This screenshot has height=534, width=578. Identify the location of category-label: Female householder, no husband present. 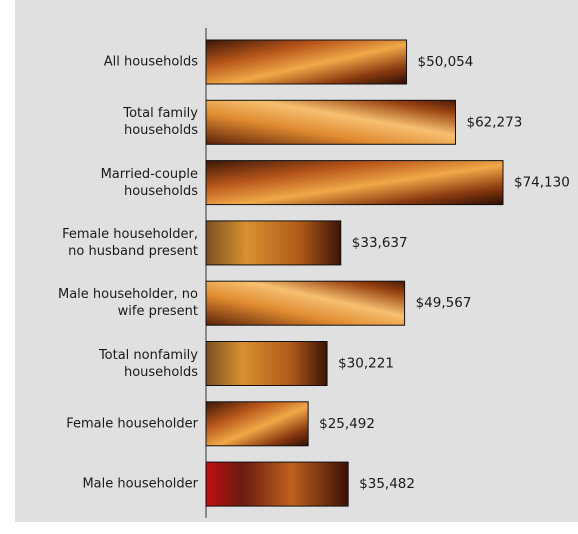
(130, 242).